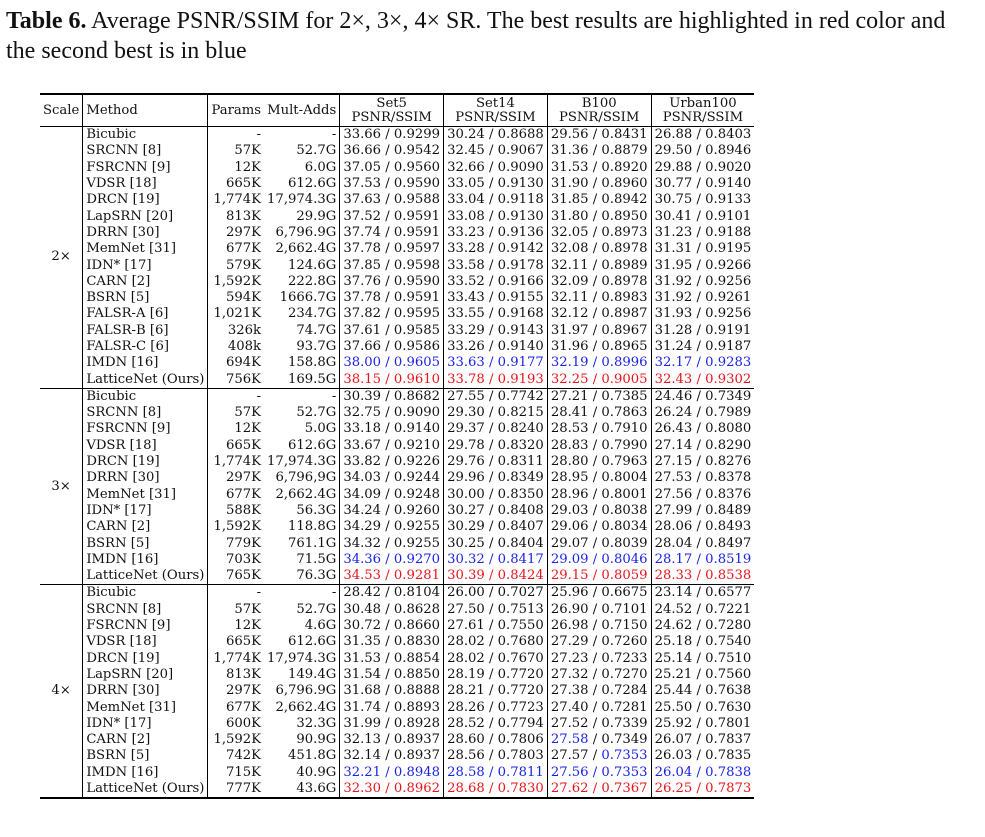 This screenshot has height=837, width=985. I want to click on ssim-value: 0.8937, so click(417, 740).